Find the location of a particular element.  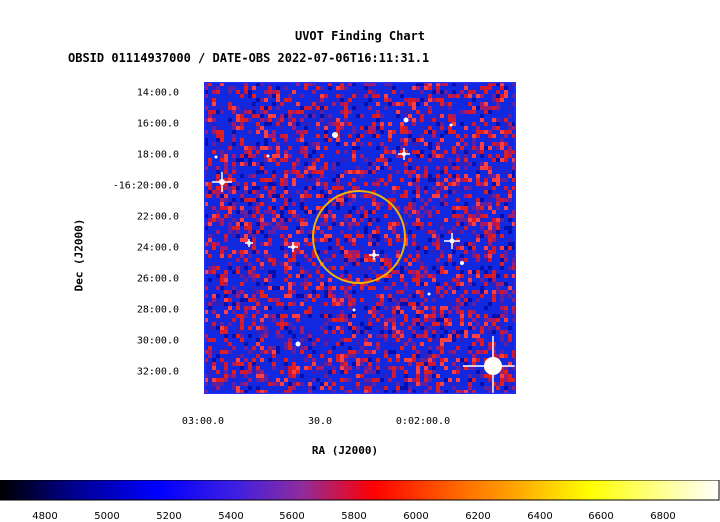

source-region-circle is located at coordinates (359, 237).